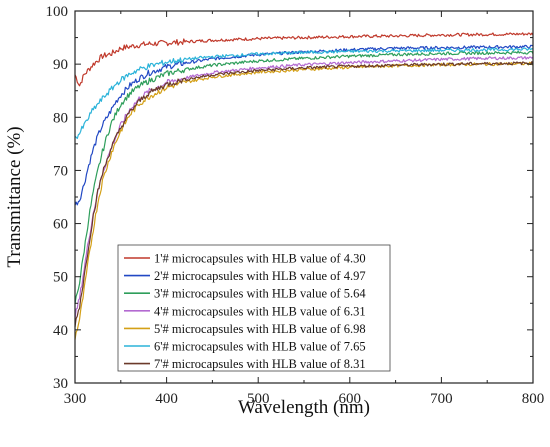 The height and width of the screenshot is (447, 550). Describe the element at coordinates (60, 65) in the screenshot. I see `y-tick-label: 90` at that location.